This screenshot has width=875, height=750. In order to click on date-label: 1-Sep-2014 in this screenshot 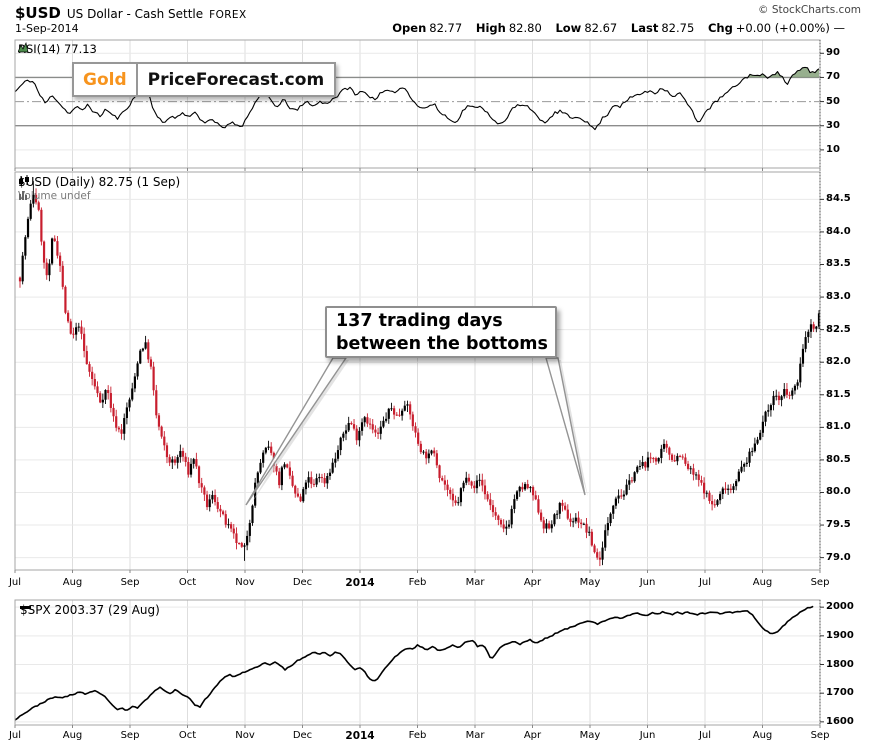, I will do `click(47, 28)`.